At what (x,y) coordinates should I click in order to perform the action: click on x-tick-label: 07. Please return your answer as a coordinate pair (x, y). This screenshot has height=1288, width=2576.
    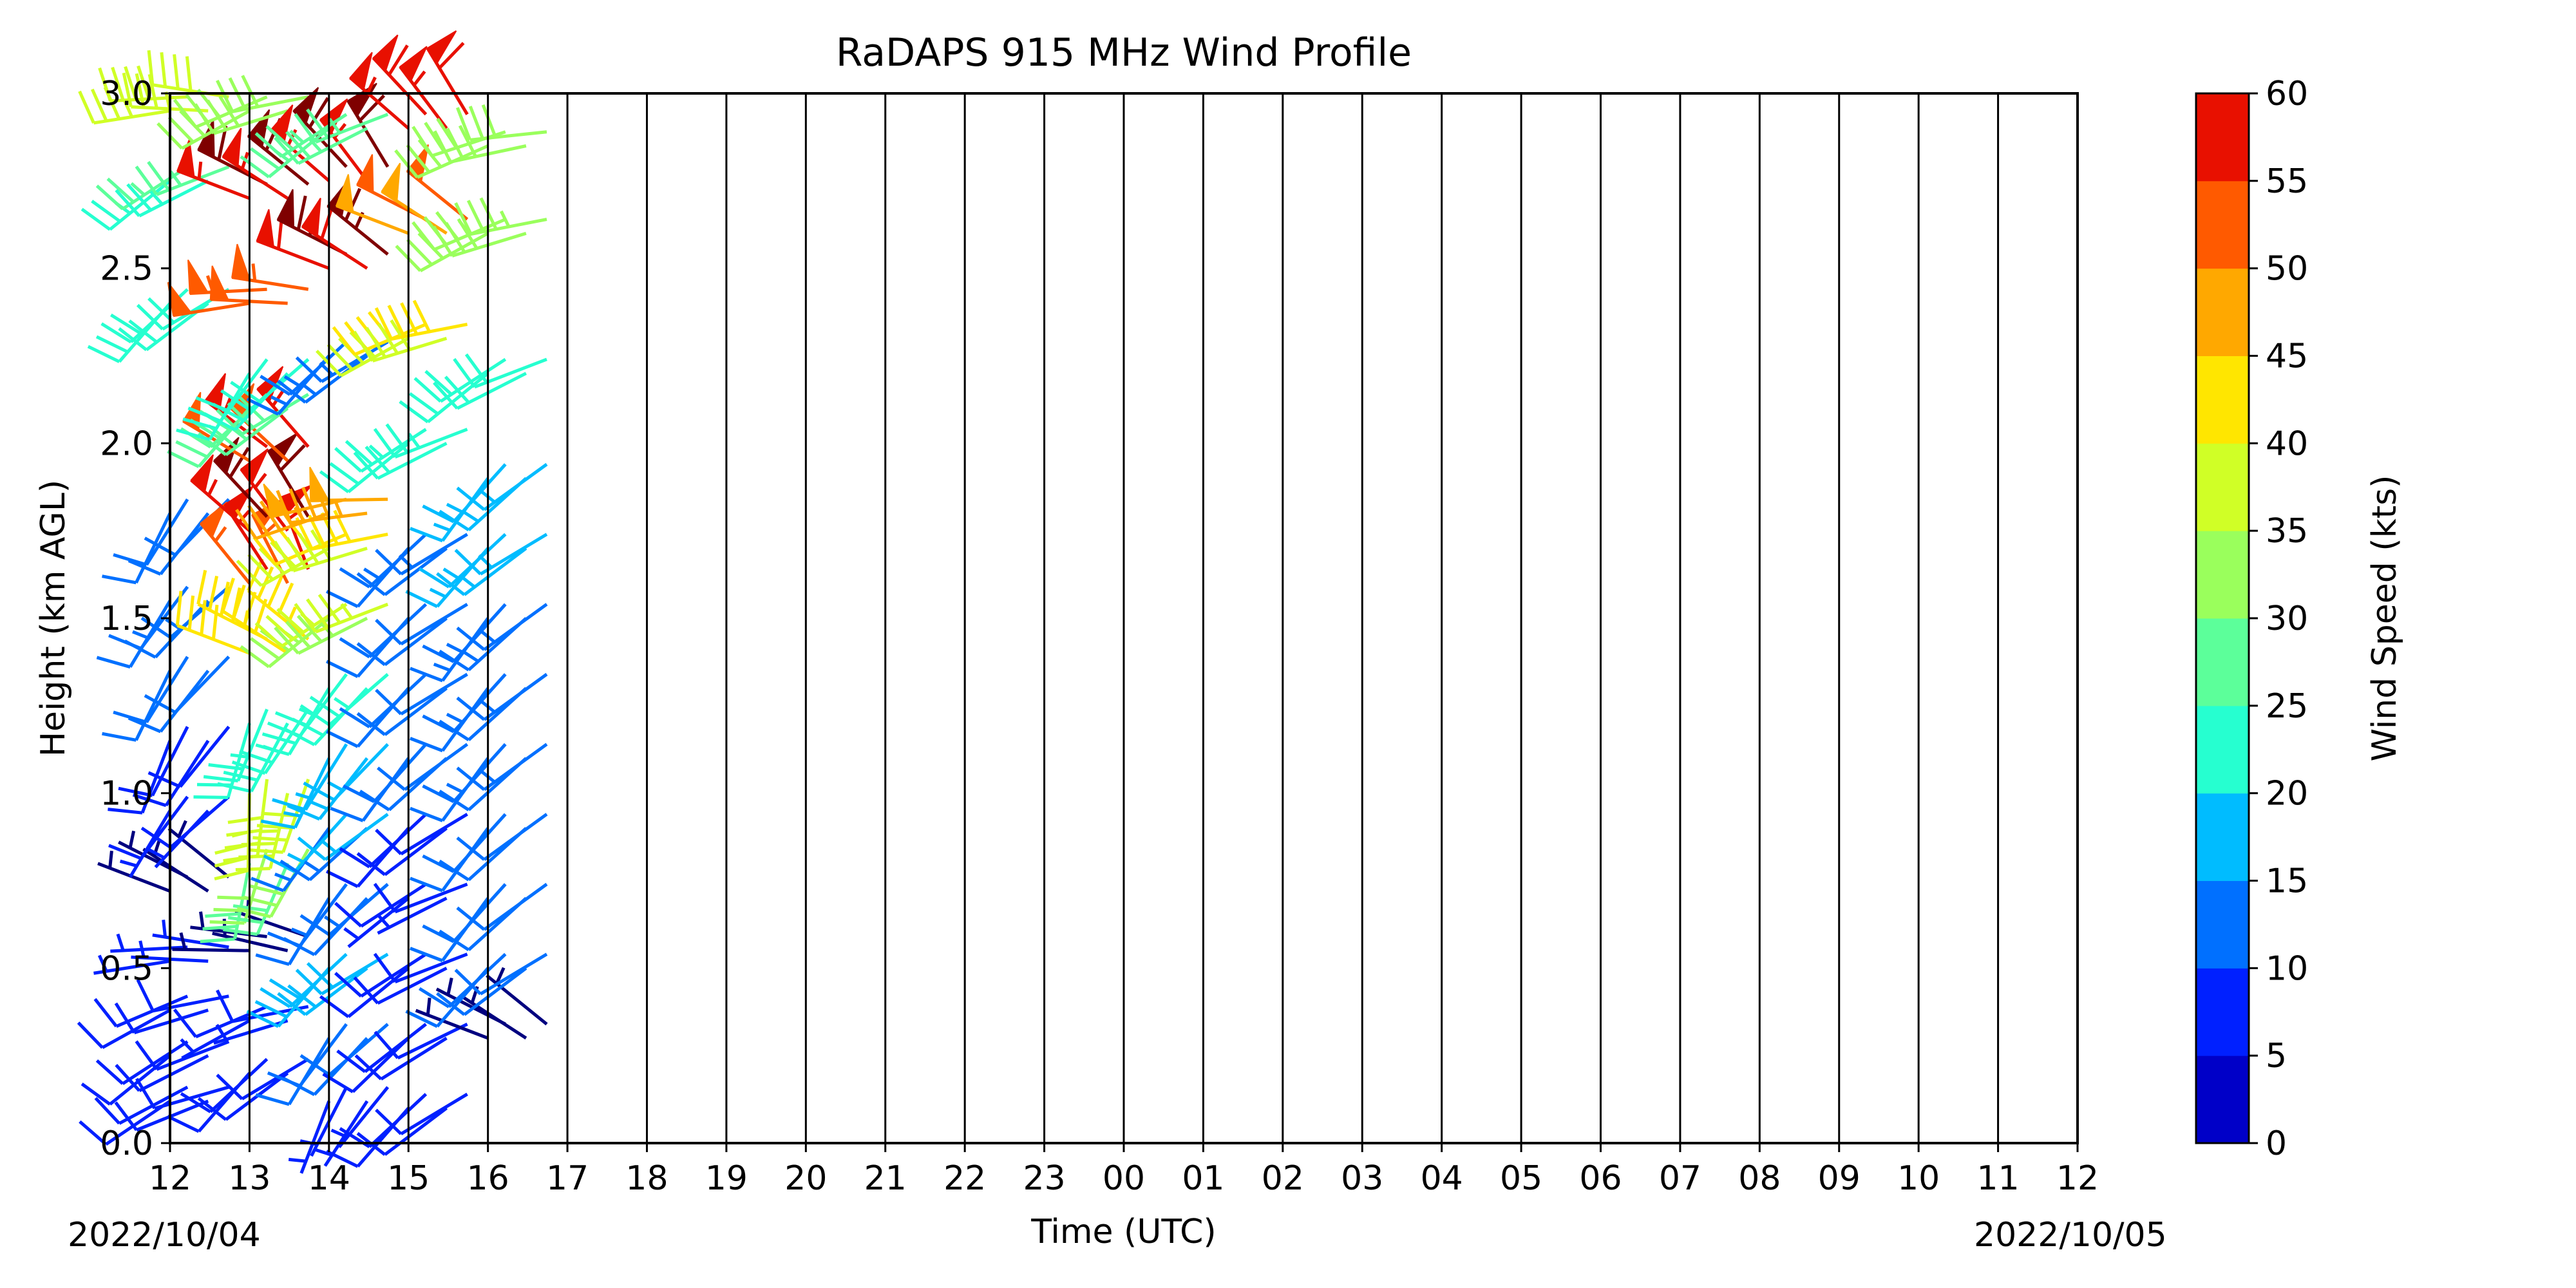
    Looking at the image, I should click on (1680, 1178).